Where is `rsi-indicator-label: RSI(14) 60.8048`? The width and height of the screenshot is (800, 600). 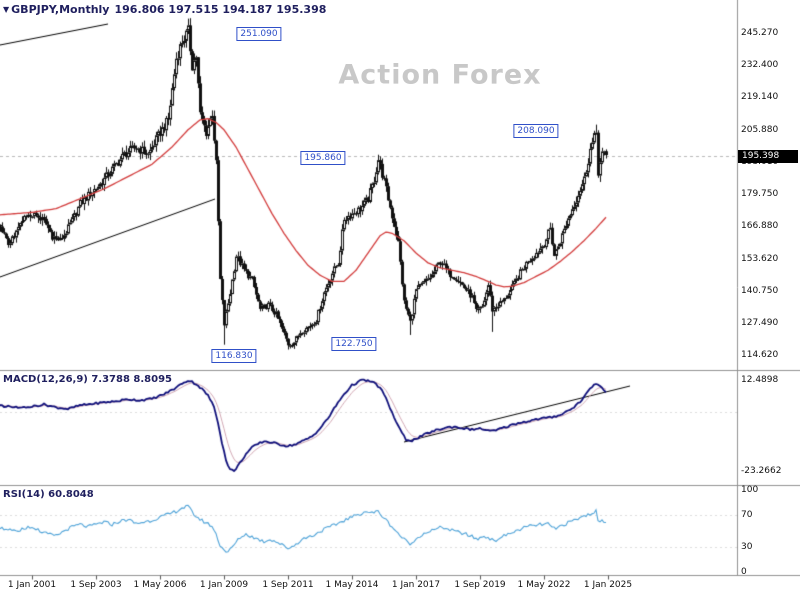
rsi-indicator-label: RSI(14) 60.8048 is located at coordinates (48, 494).